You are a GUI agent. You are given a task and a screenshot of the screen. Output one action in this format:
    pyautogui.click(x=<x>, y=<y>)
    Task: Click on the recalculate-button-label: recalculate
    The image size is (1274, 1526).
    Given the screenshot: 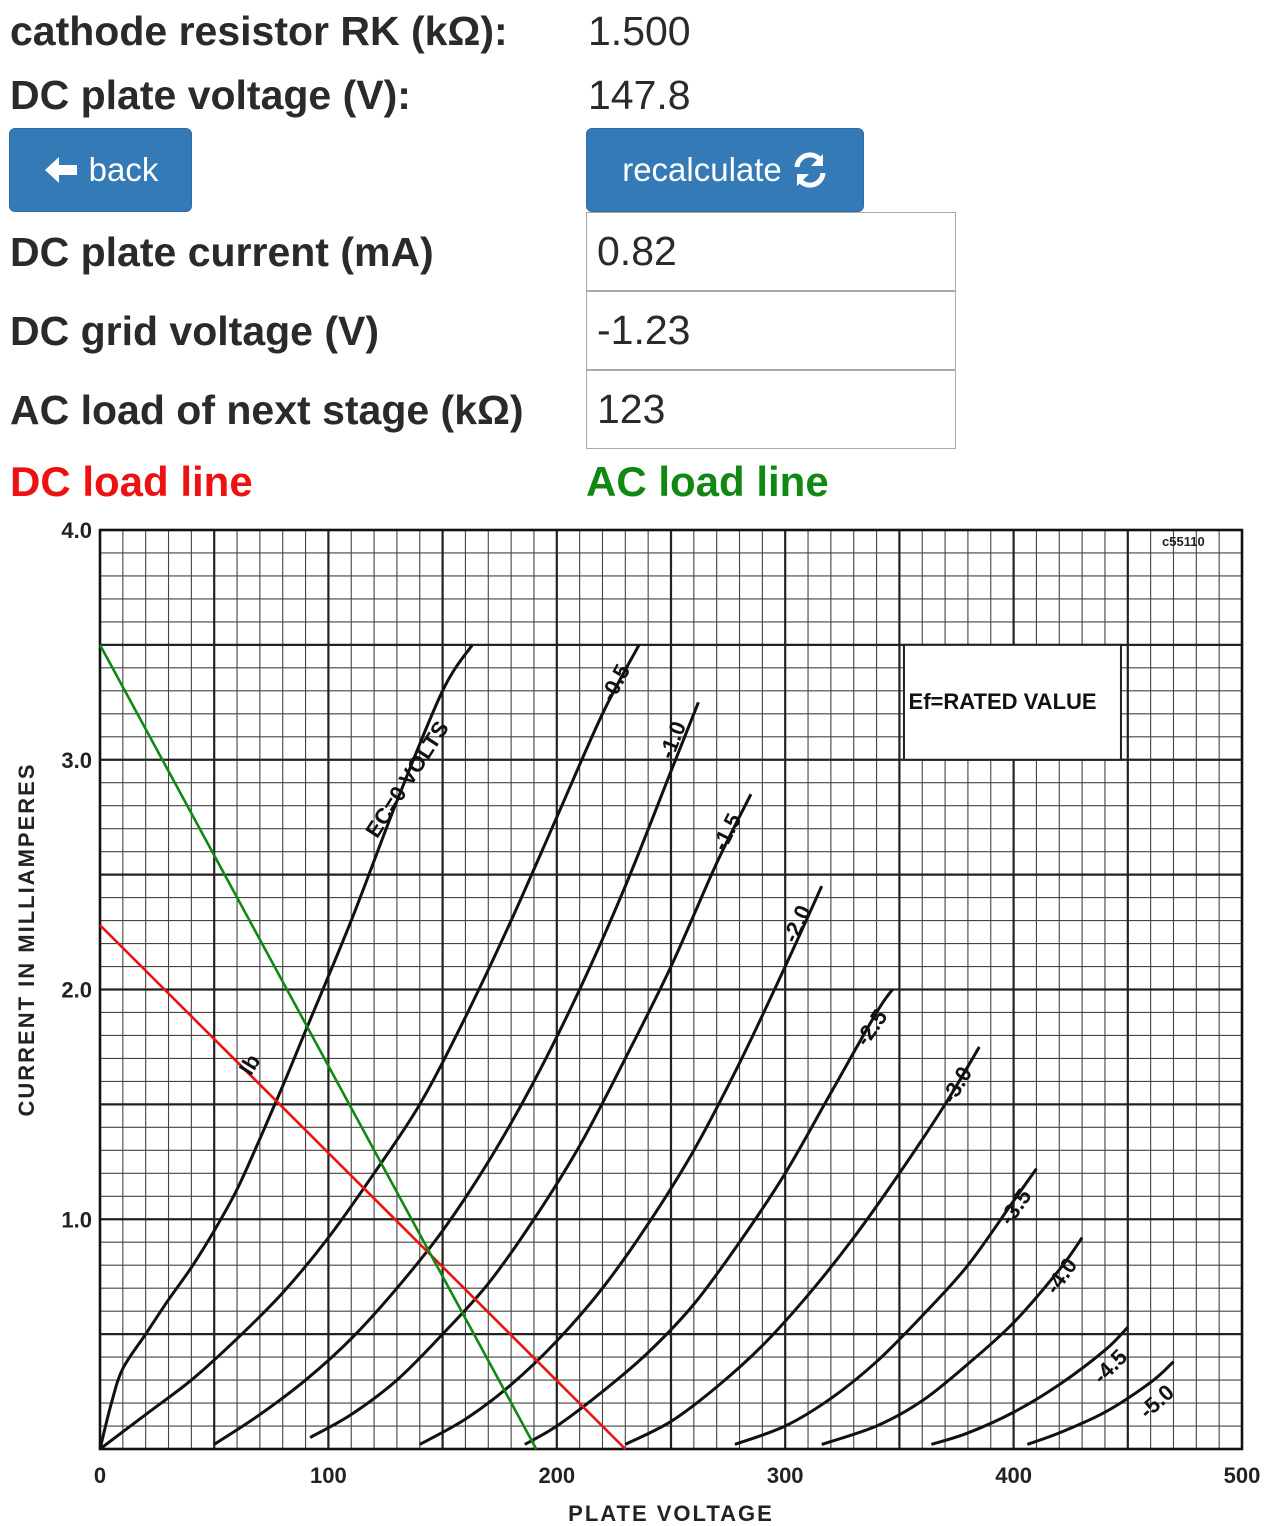 What is the action you would take?
    pyautogui.click(x=702, y=169)
    